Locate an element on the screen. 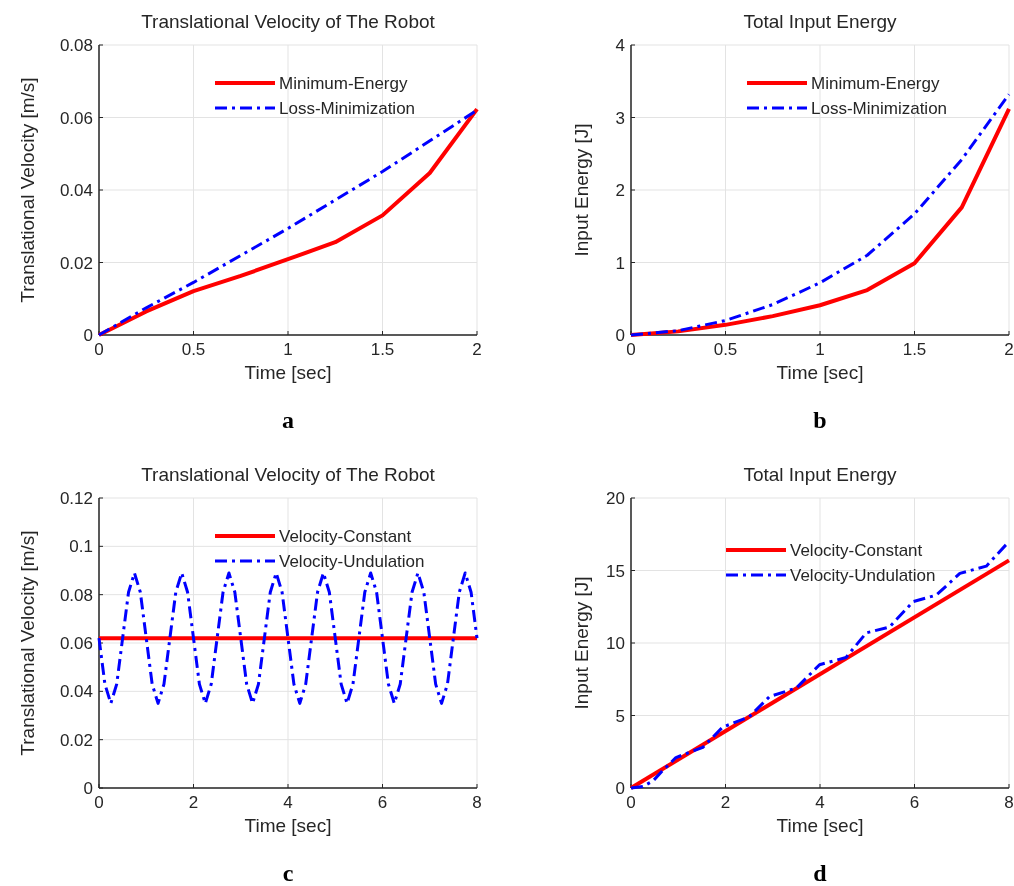 This screenshot has width=1014, height=886. y-tick-label: 4 is located at coordinates (620, 45).